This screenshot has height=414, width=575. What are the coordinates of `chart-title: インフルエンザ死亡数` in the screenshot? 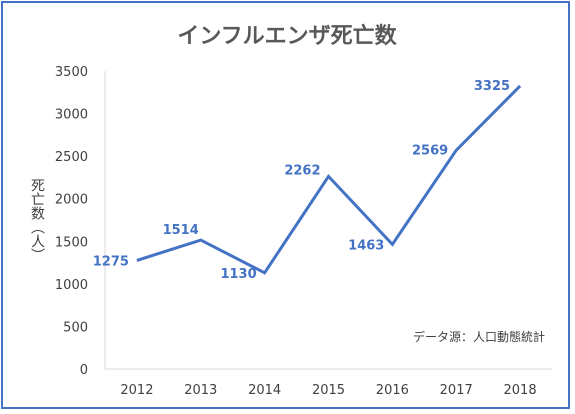 It's located at (287, 36).